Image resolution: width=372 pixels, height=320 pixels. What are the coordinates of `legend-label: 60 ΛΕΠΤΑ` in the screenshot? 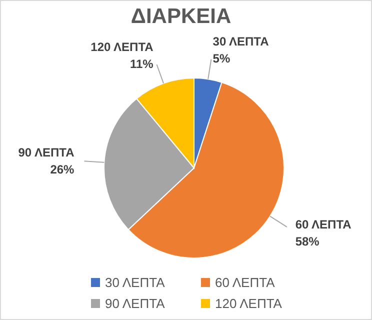 It's located at (245, 282).